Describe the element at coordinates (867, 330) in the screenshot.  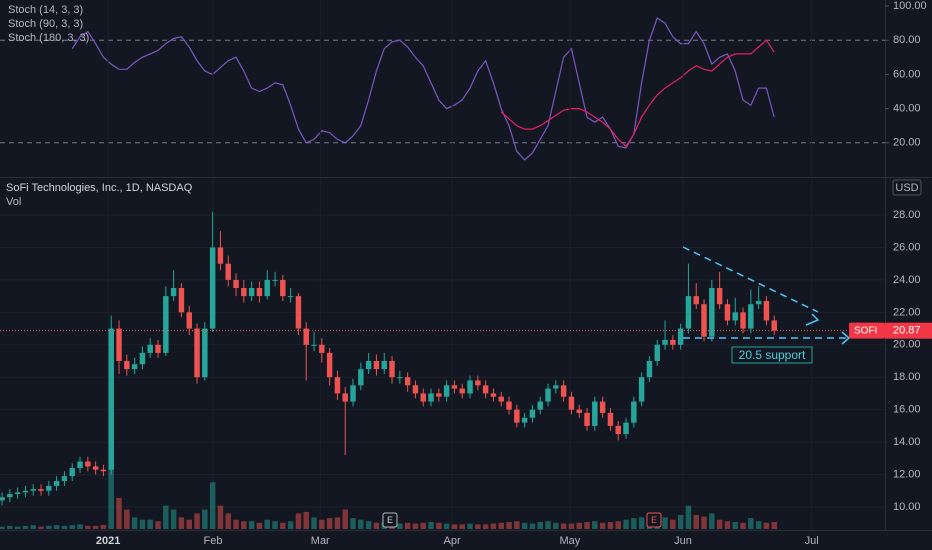
I see `symbol-box` at that location.